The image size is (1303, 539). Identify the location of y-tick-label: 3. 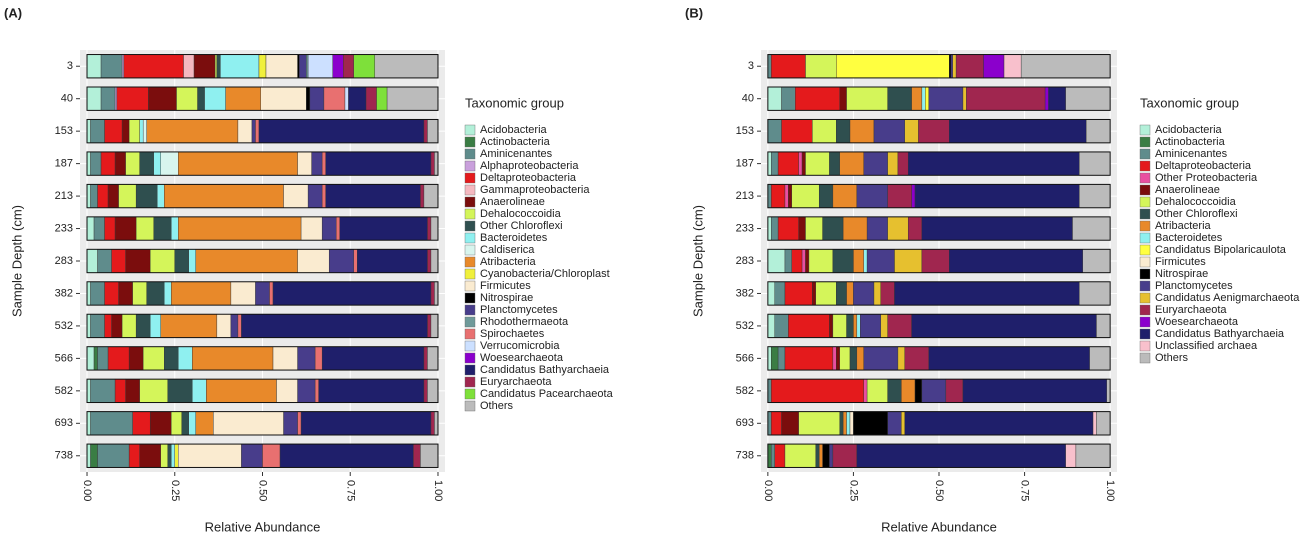
(751, 66).